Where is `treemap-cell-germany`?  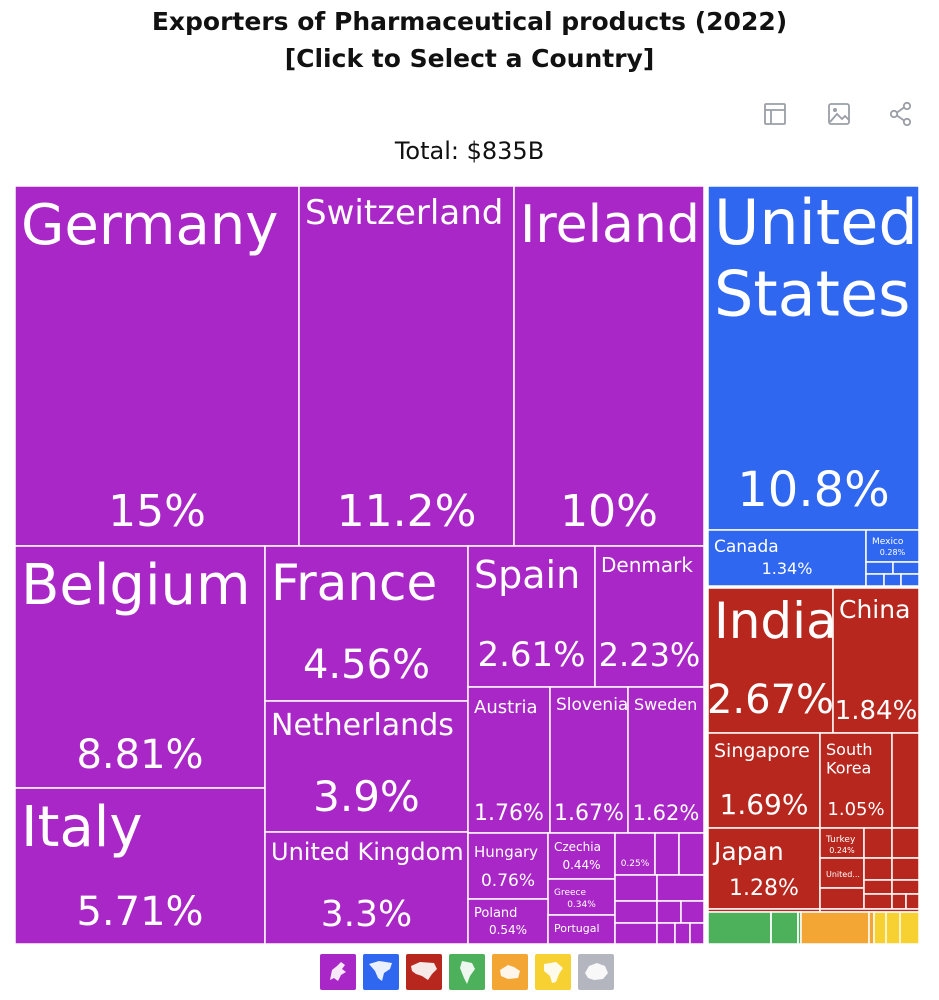 treemap-cell-germany is located at coordinates (157, 366).